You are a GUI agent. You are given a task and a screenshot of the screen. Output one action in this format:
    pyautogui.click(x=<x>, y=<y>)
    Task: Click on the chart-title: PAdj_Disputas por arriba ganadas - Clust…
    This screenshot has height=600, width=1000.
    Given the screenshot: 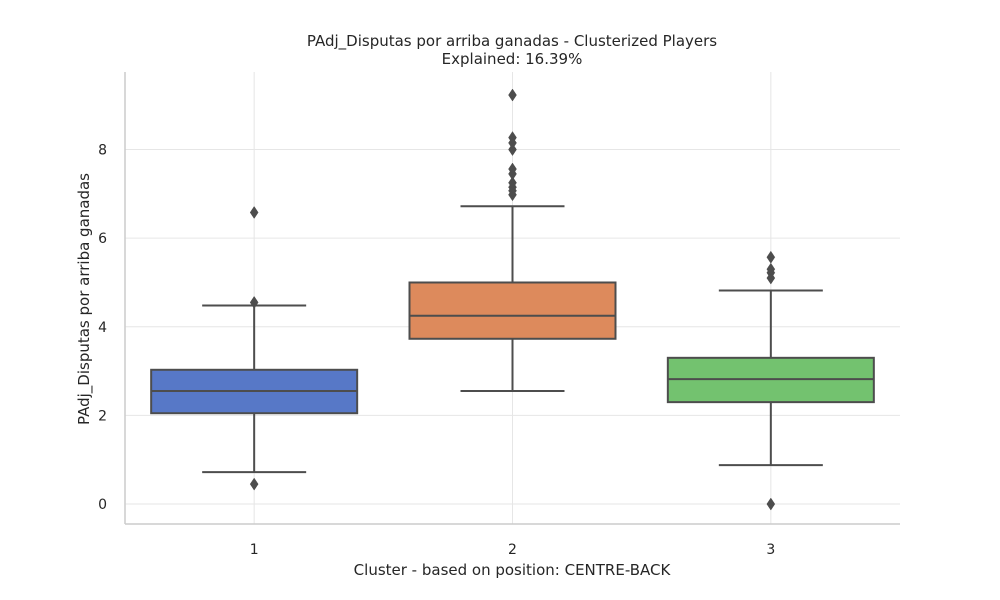 What is the action you would take?
    pyautogui.click(x=512, y=41)
    